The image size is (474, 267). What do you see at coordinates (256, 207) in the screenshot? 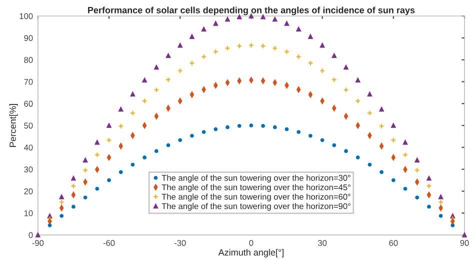
I see `legend-label: The angle of the sun towering over the horizon=90°` at bounding box center [256, 207].